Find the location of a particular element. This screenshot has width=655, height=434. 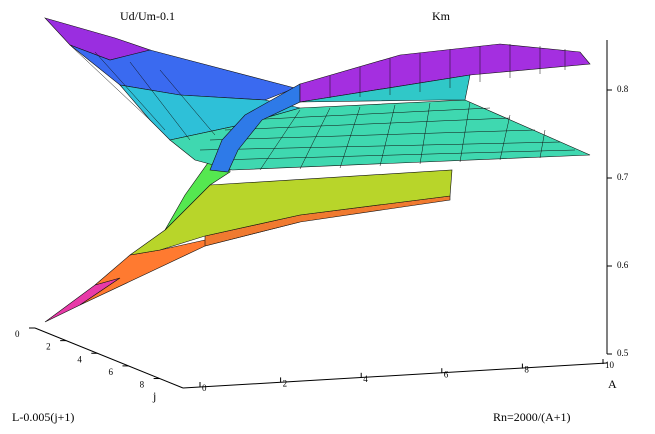

z-tick-label: 0.7 is located at coordinates (623, 177).